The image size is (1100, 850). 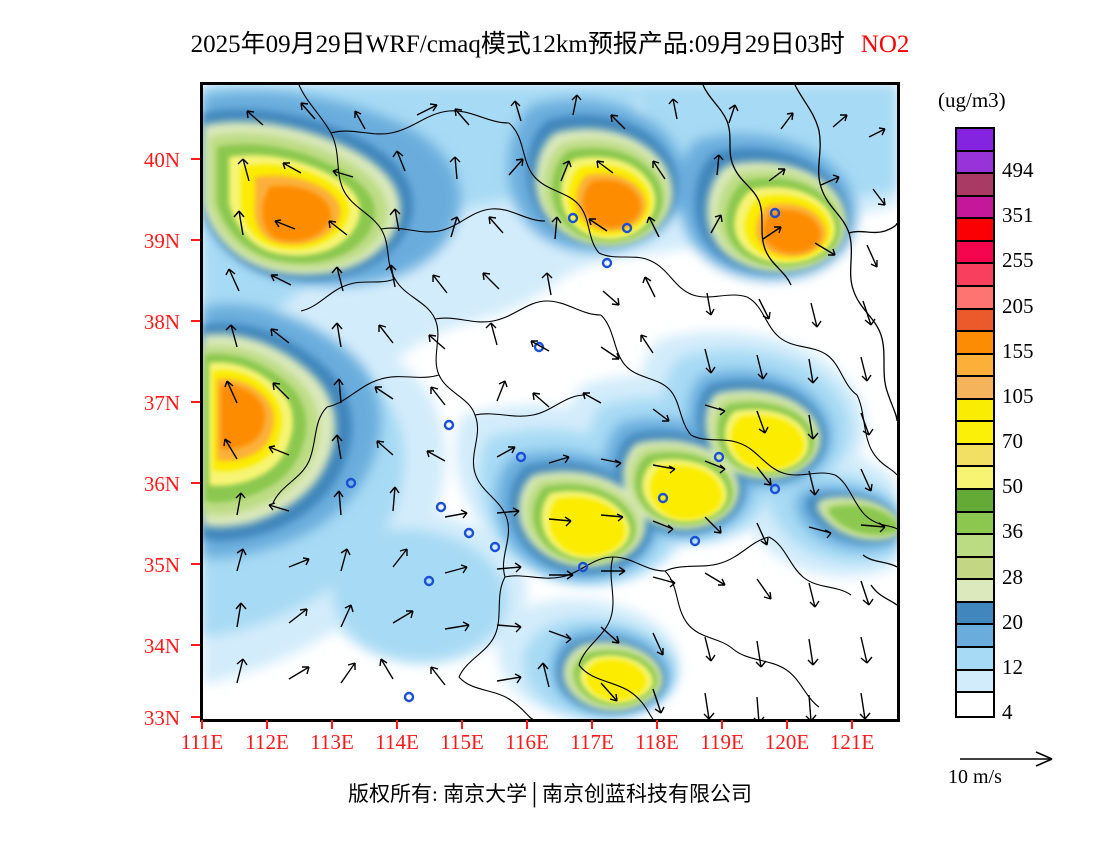 What do you see at coordinates (1006, 759) in the screenshot?
I see `wind-arrow-icon` at bounding box center [1006, 759].